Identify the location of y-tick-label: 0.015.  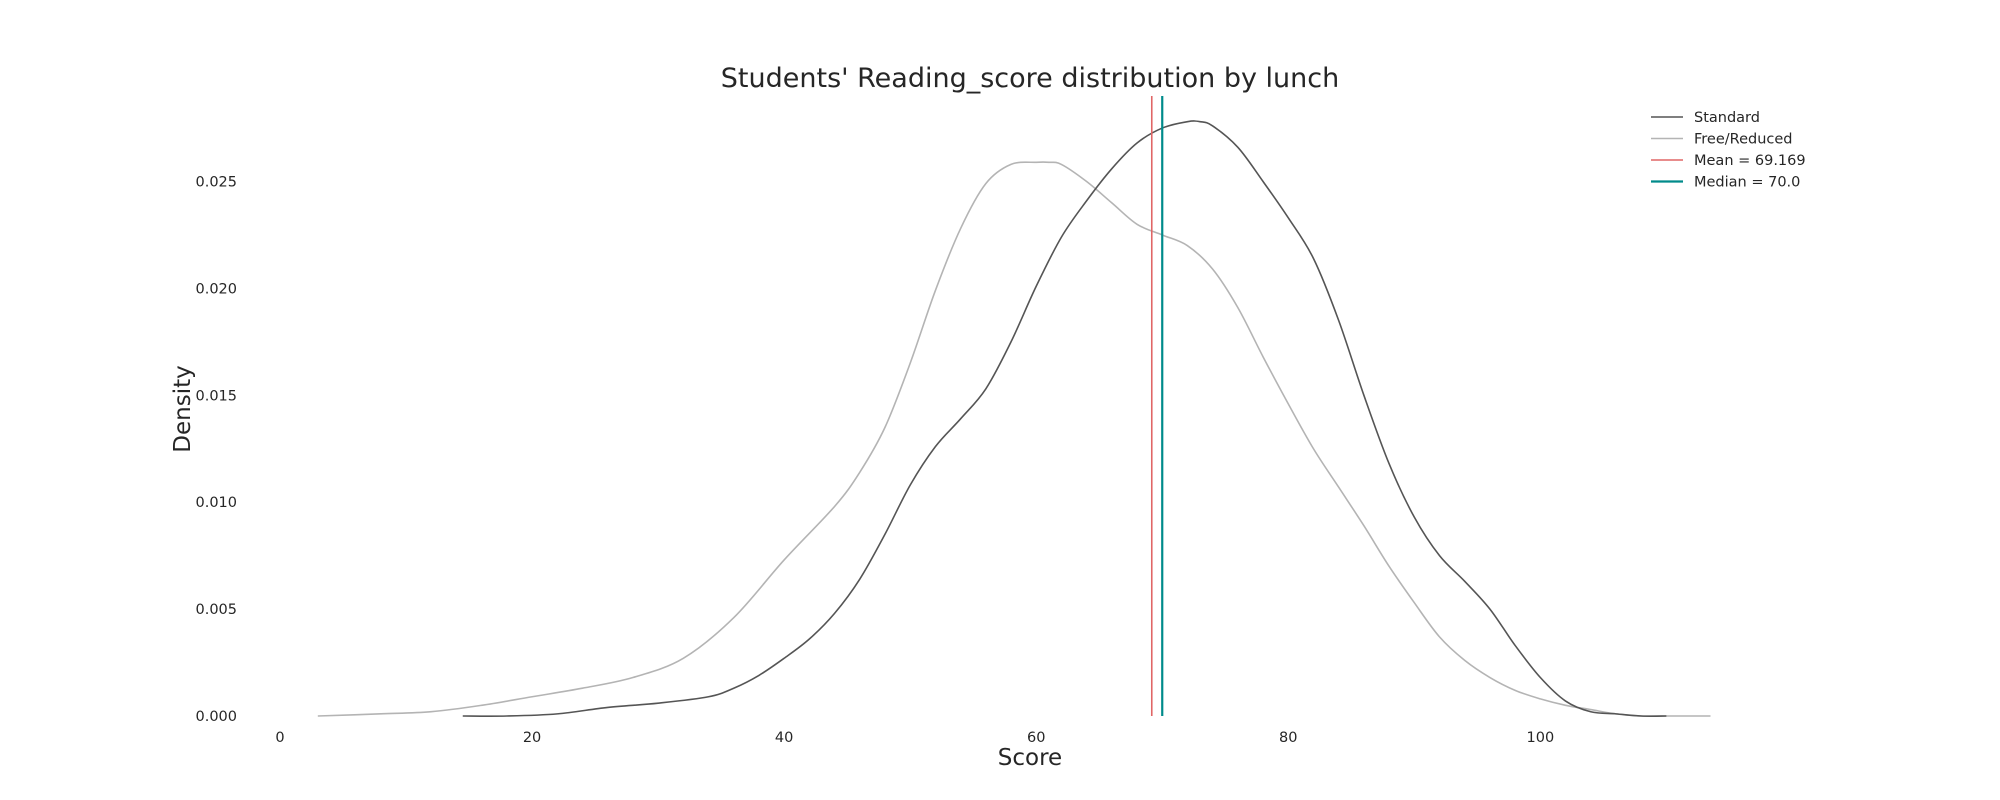
(216, 396).